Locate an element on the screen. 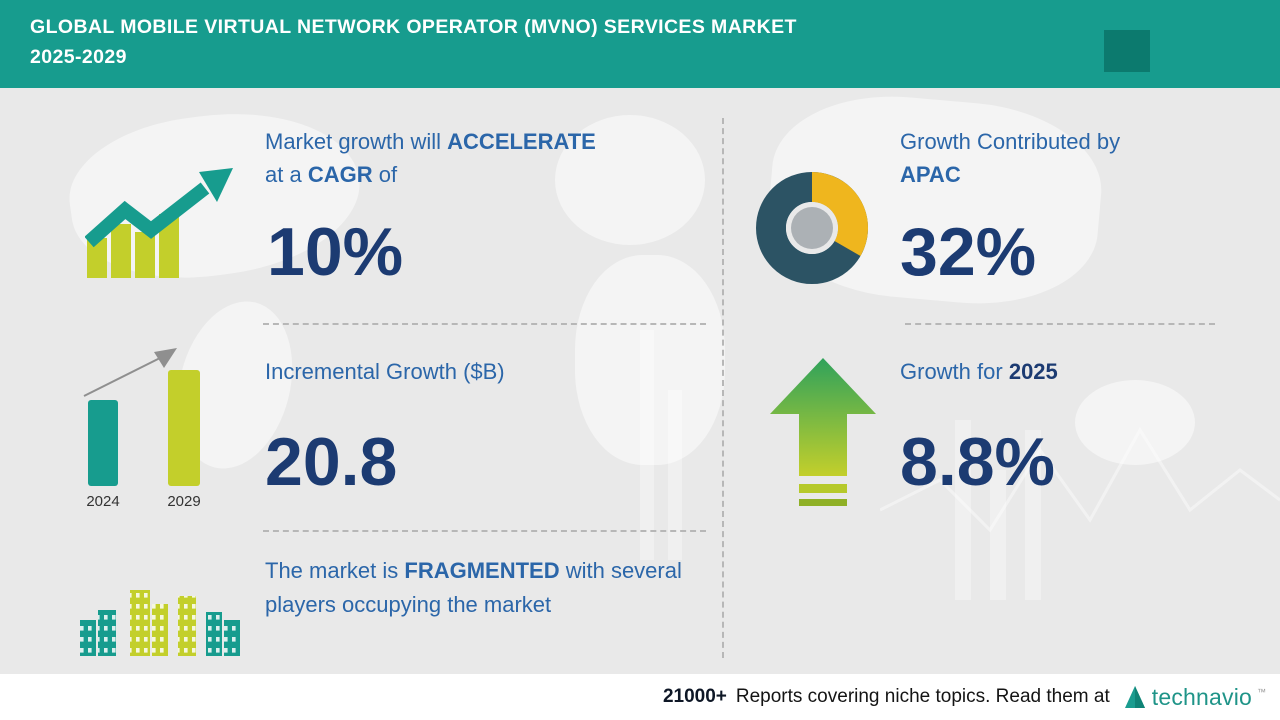 The image size is (1280, 720). divider-vertical is located at coordinates (723, 388).